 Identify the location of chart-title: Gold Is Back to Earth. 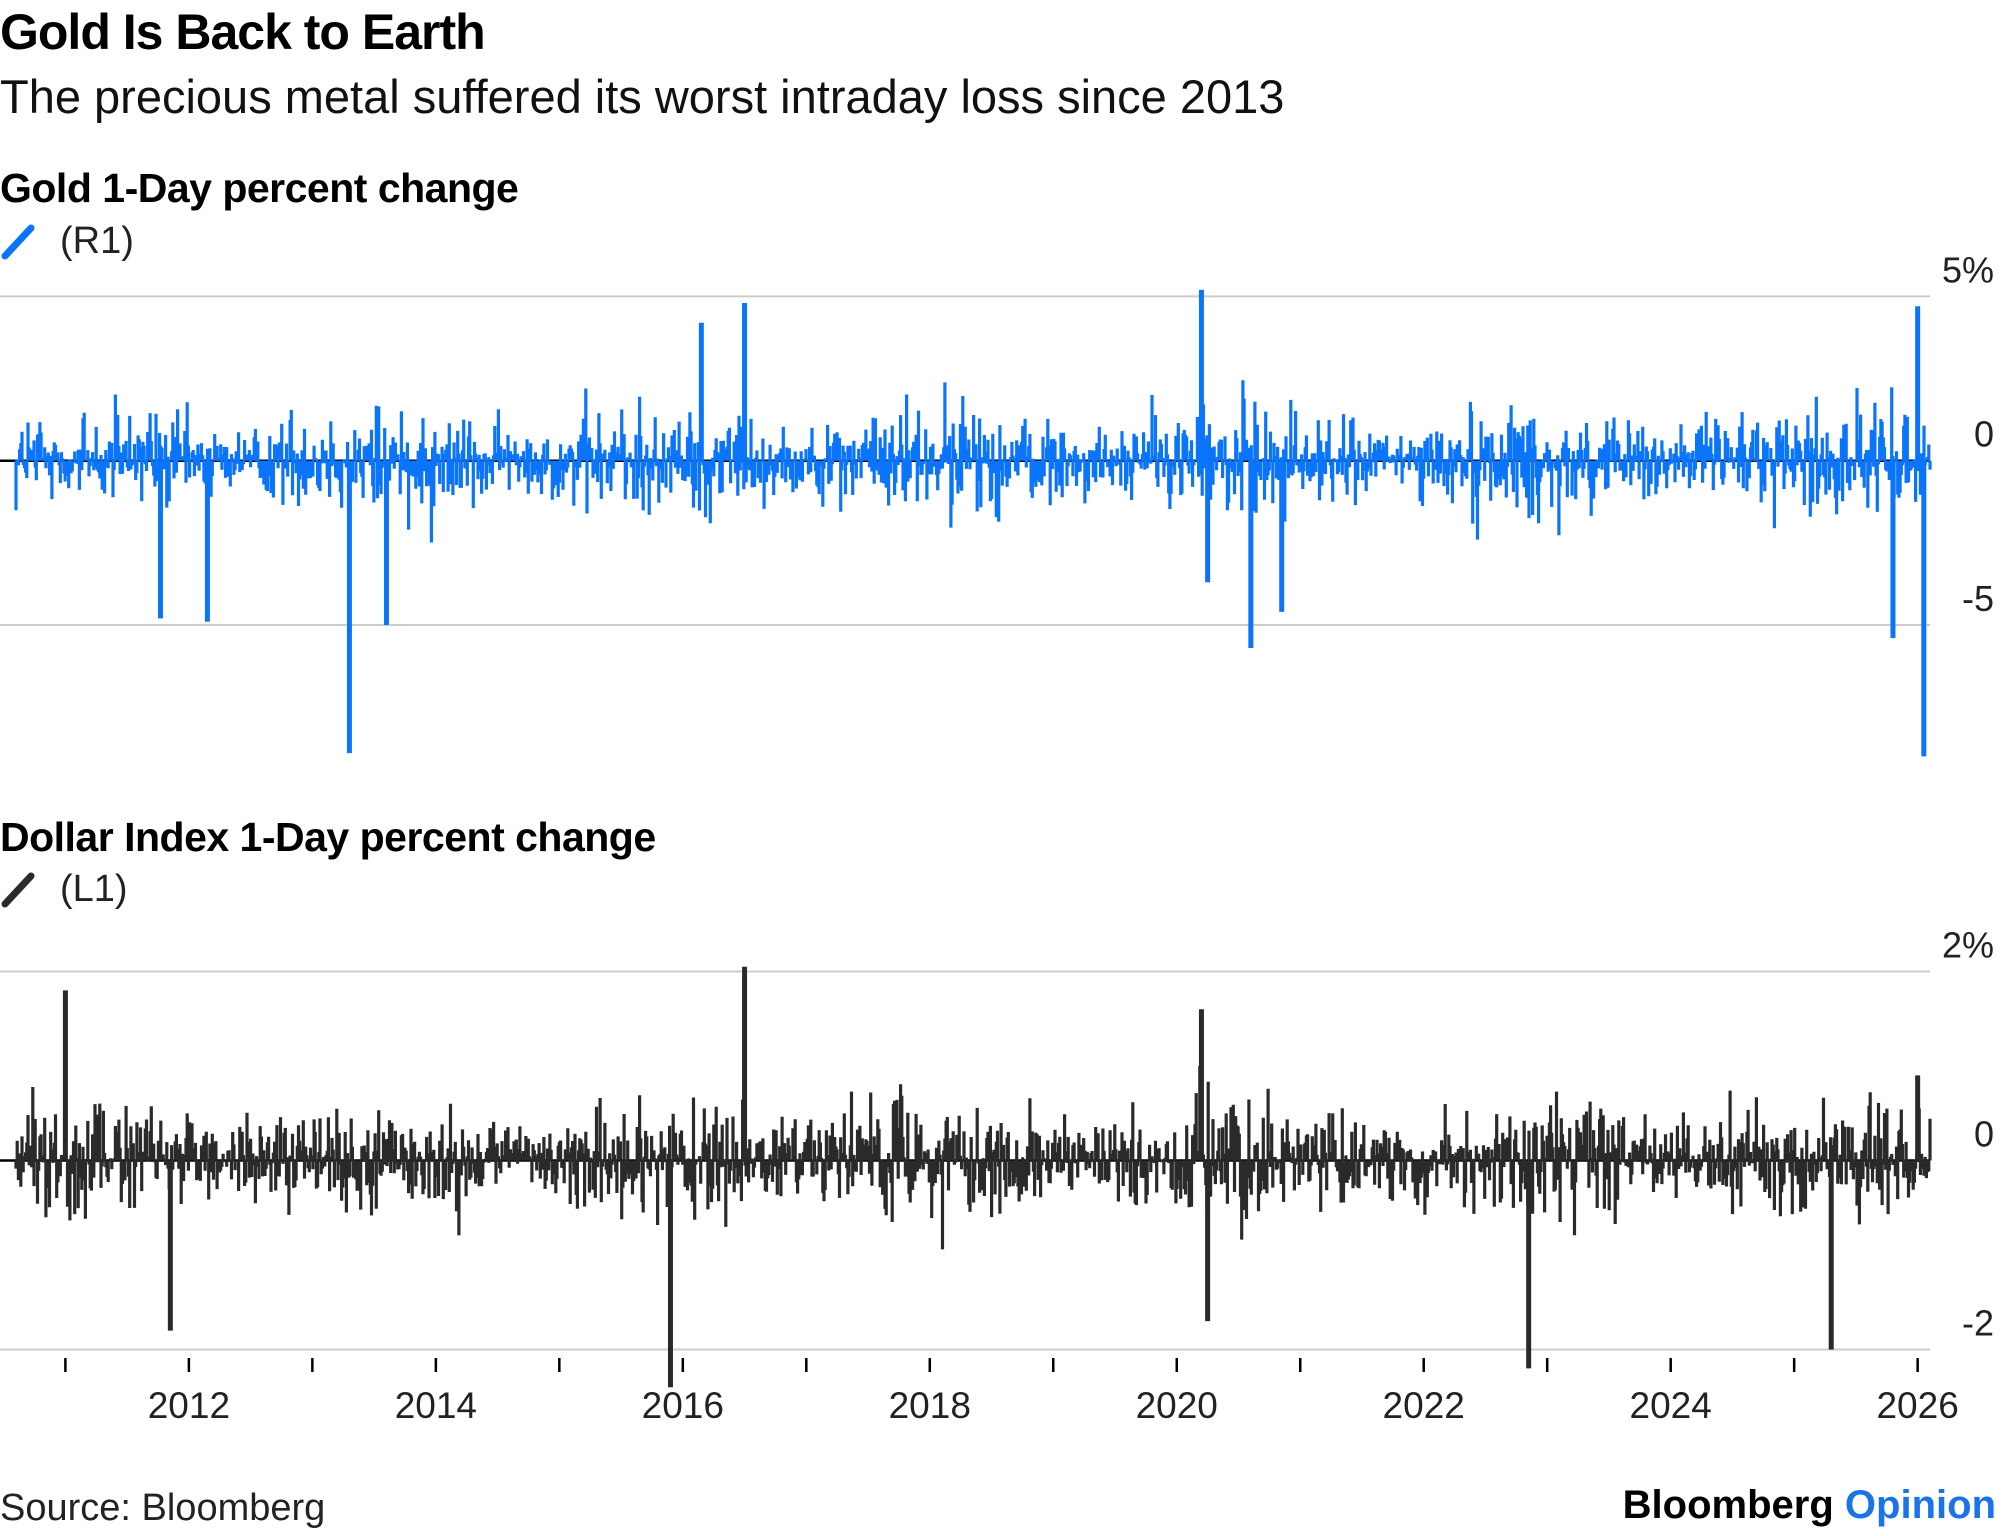
(243, 32).